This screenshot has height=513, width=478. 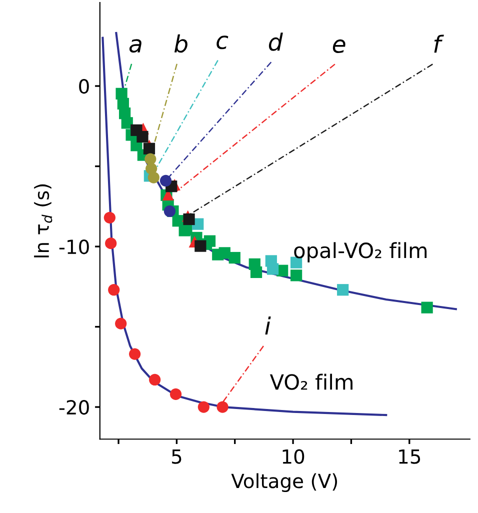 What do you see at coordinates (311, 382) in the screenshot?
I see `annotation: VO₂ film` at bounding box center [311, 382].